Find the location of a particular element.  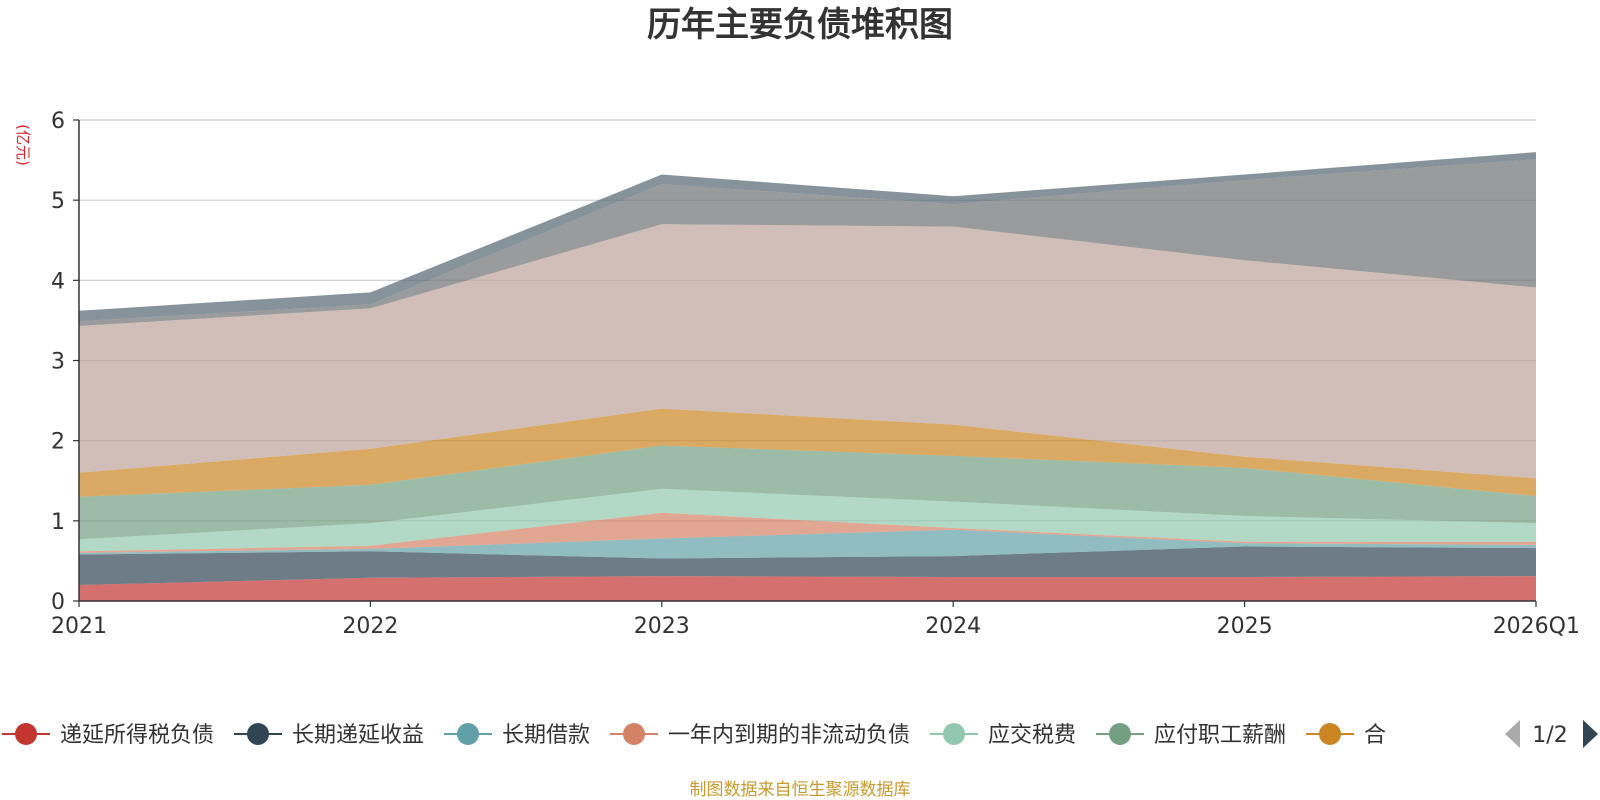

legend-item: 递延所得税负债 is located at coordinates (108, 735).